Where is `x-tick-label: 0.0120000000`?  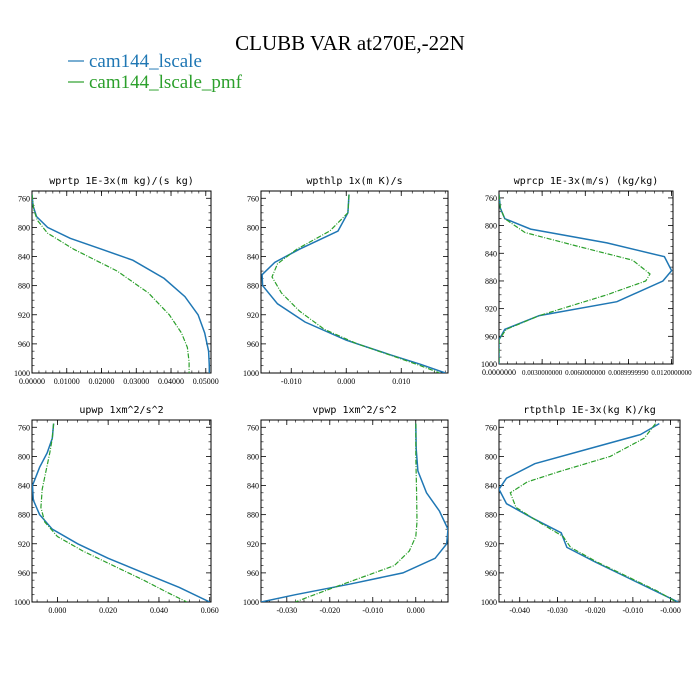 x-tick-label: 0.0120000000 is located at coordinates (671, 373).